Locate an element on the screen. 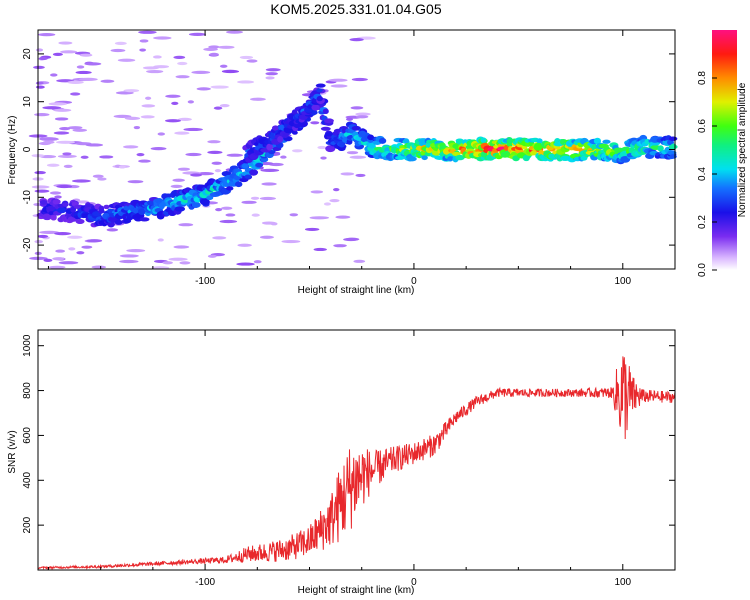 This screenshot has width=750, height=600. colorbar-tick-label: 0.0 is located at coordinates (702, 270).